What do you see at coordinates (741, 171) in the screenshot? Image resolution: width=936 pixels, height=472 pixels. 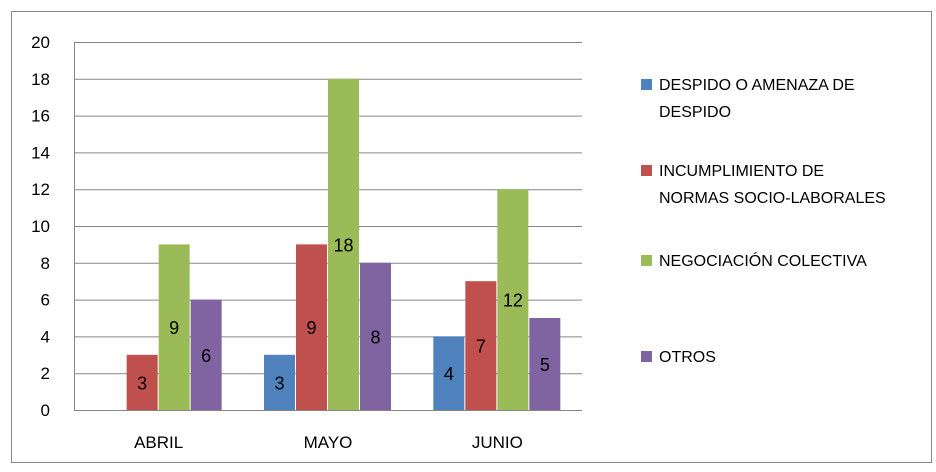 I see `legend-label-2-line-1: INCUMPLIMIENTO DE` at bounding box center [741, 171].